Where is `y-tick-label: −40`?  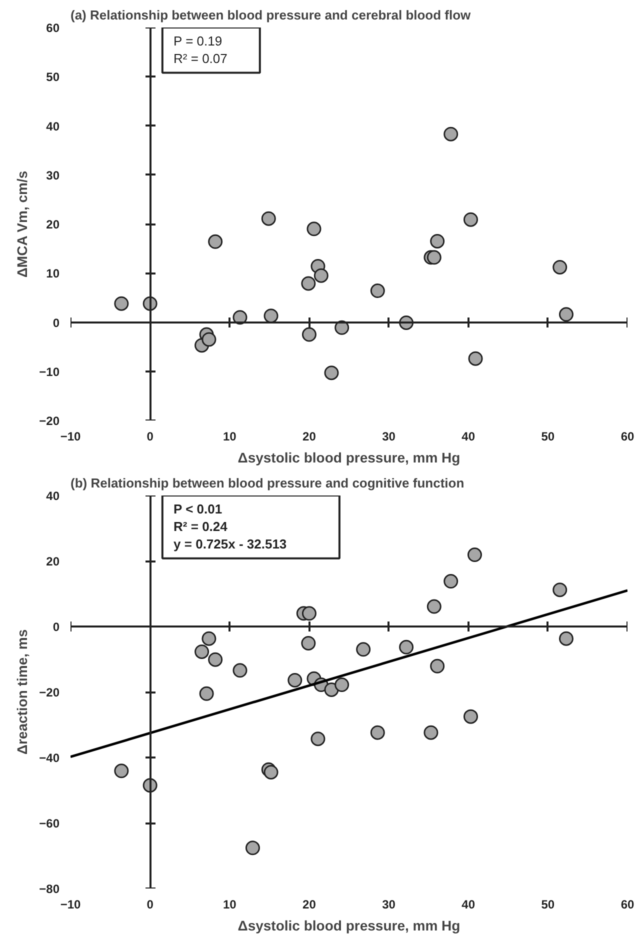
y-tick-label: −40 is located at coordinates (49, 758).